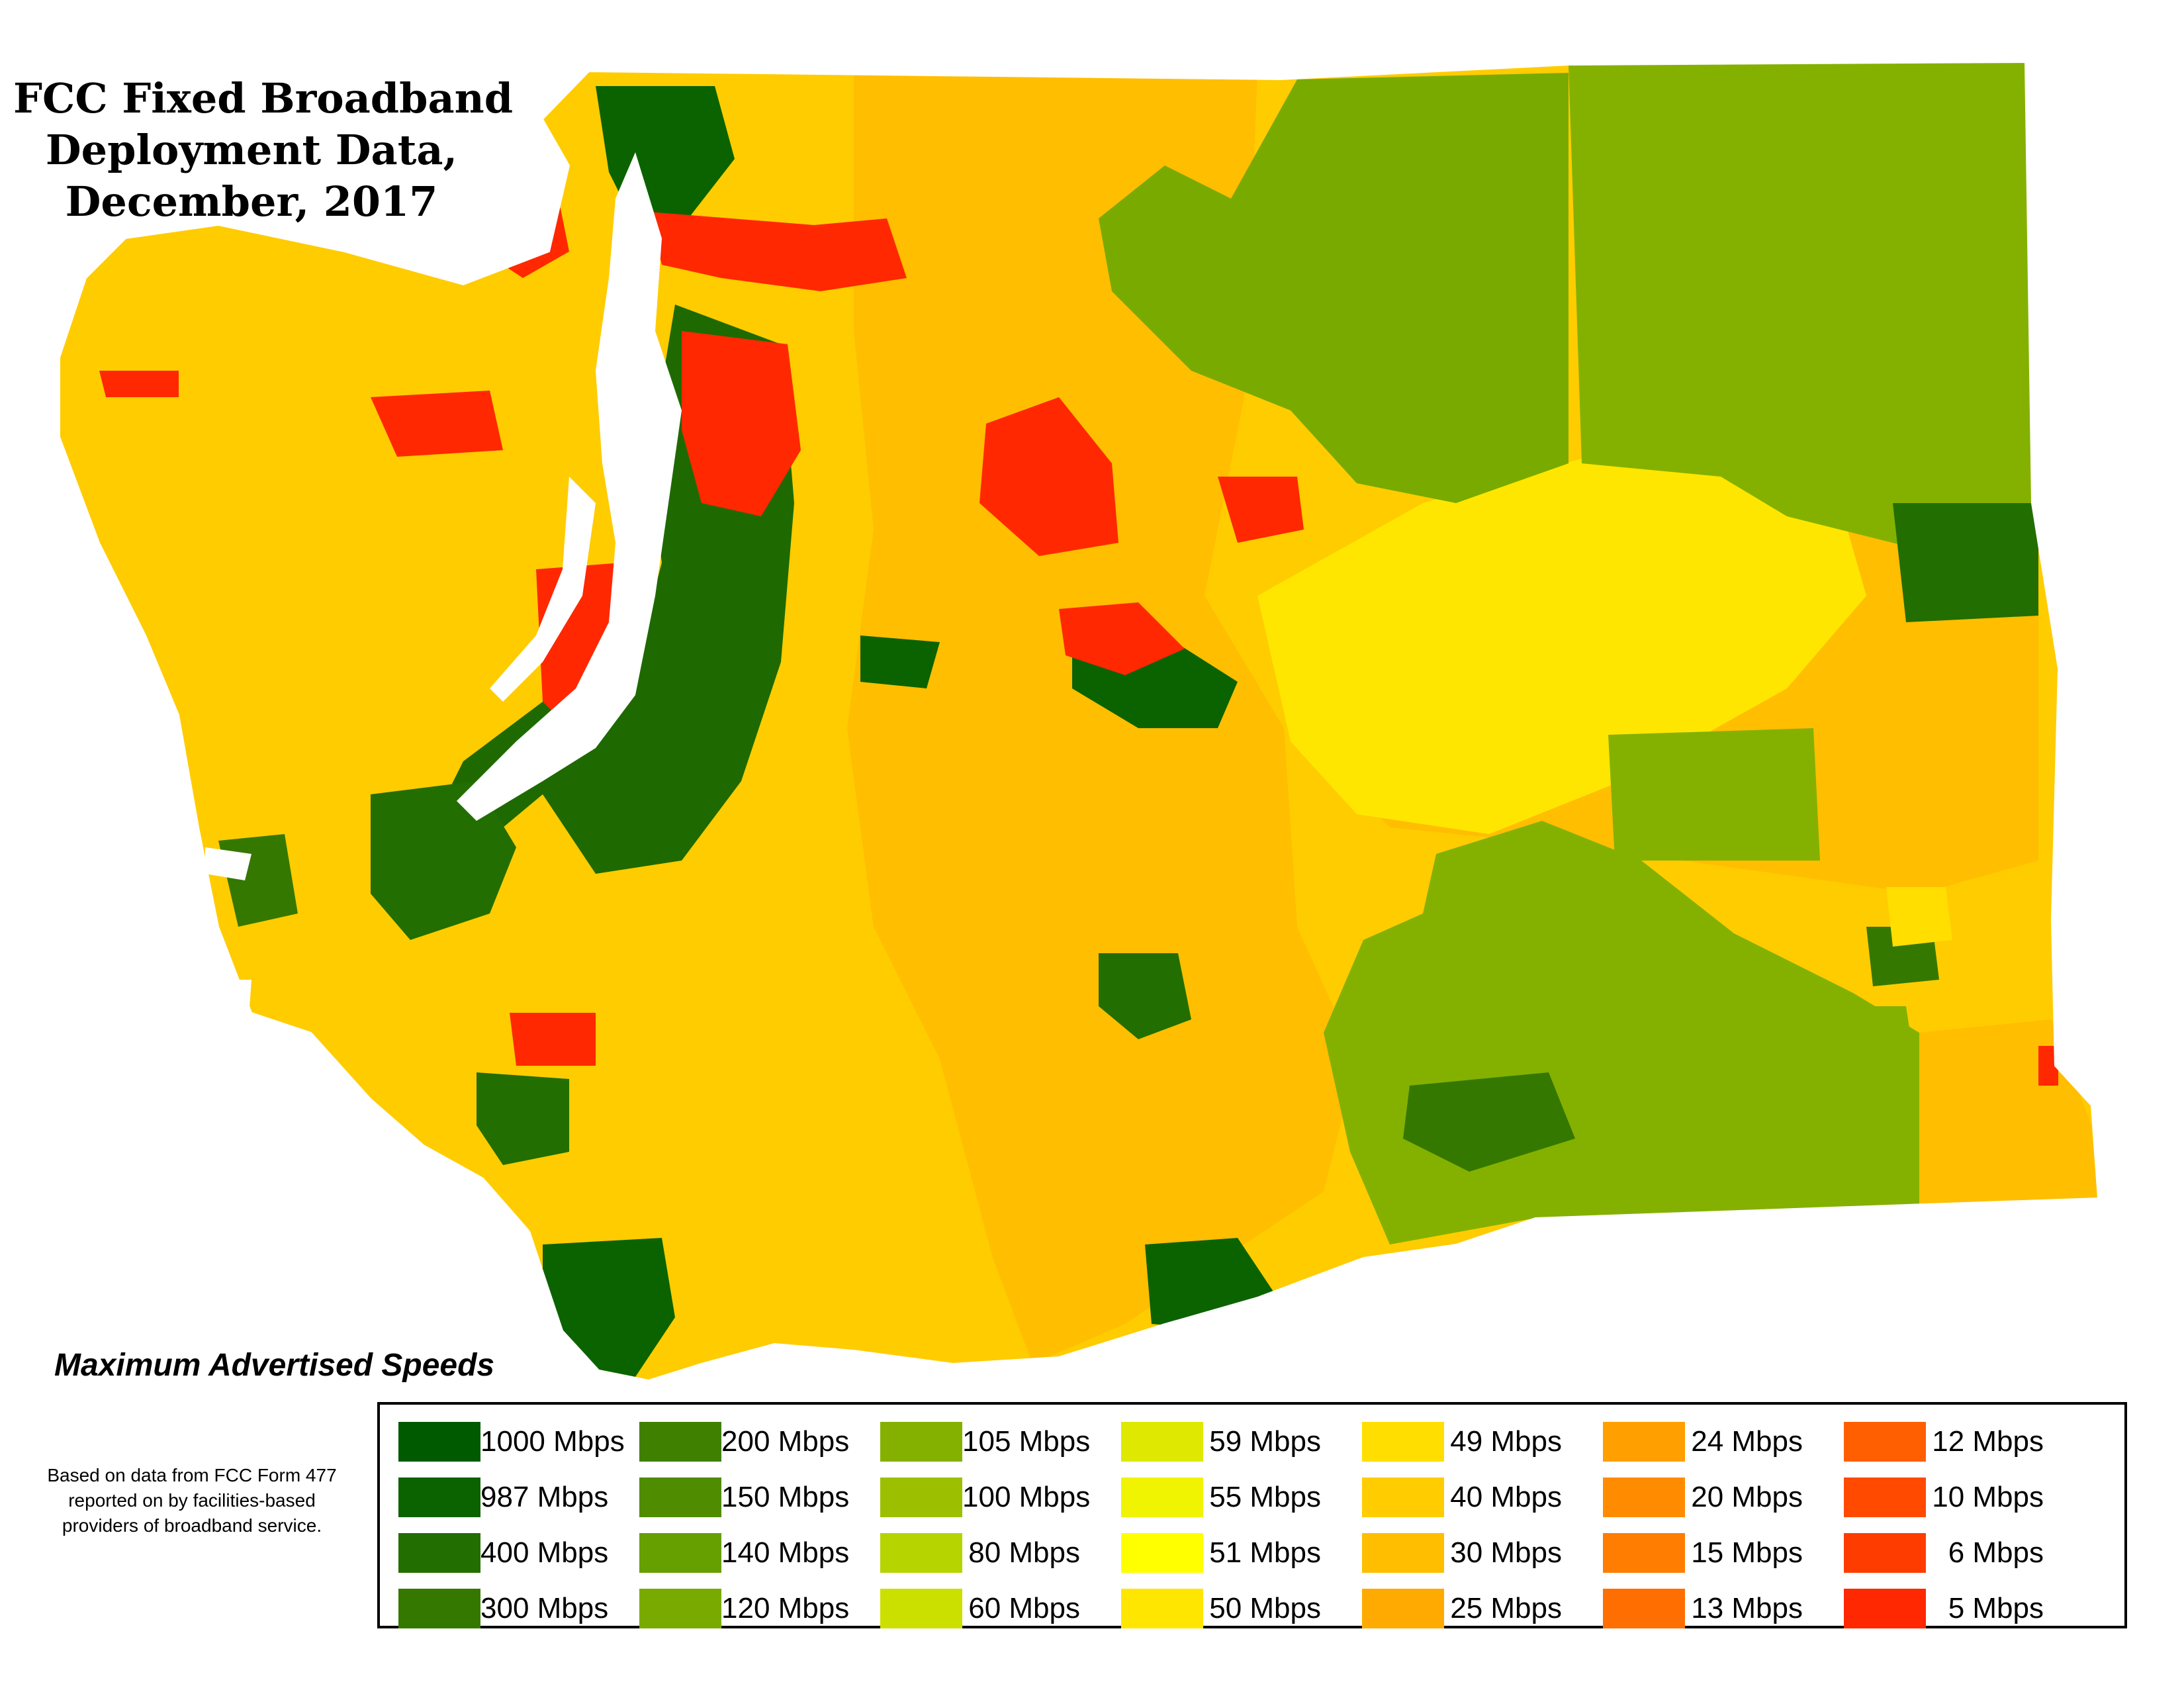 This screenshot has width=2184, height=1688. What do you see at coordinates (1714, 794) in the screenshot?
I see `region-adams` at bounding box center [1714, 794].